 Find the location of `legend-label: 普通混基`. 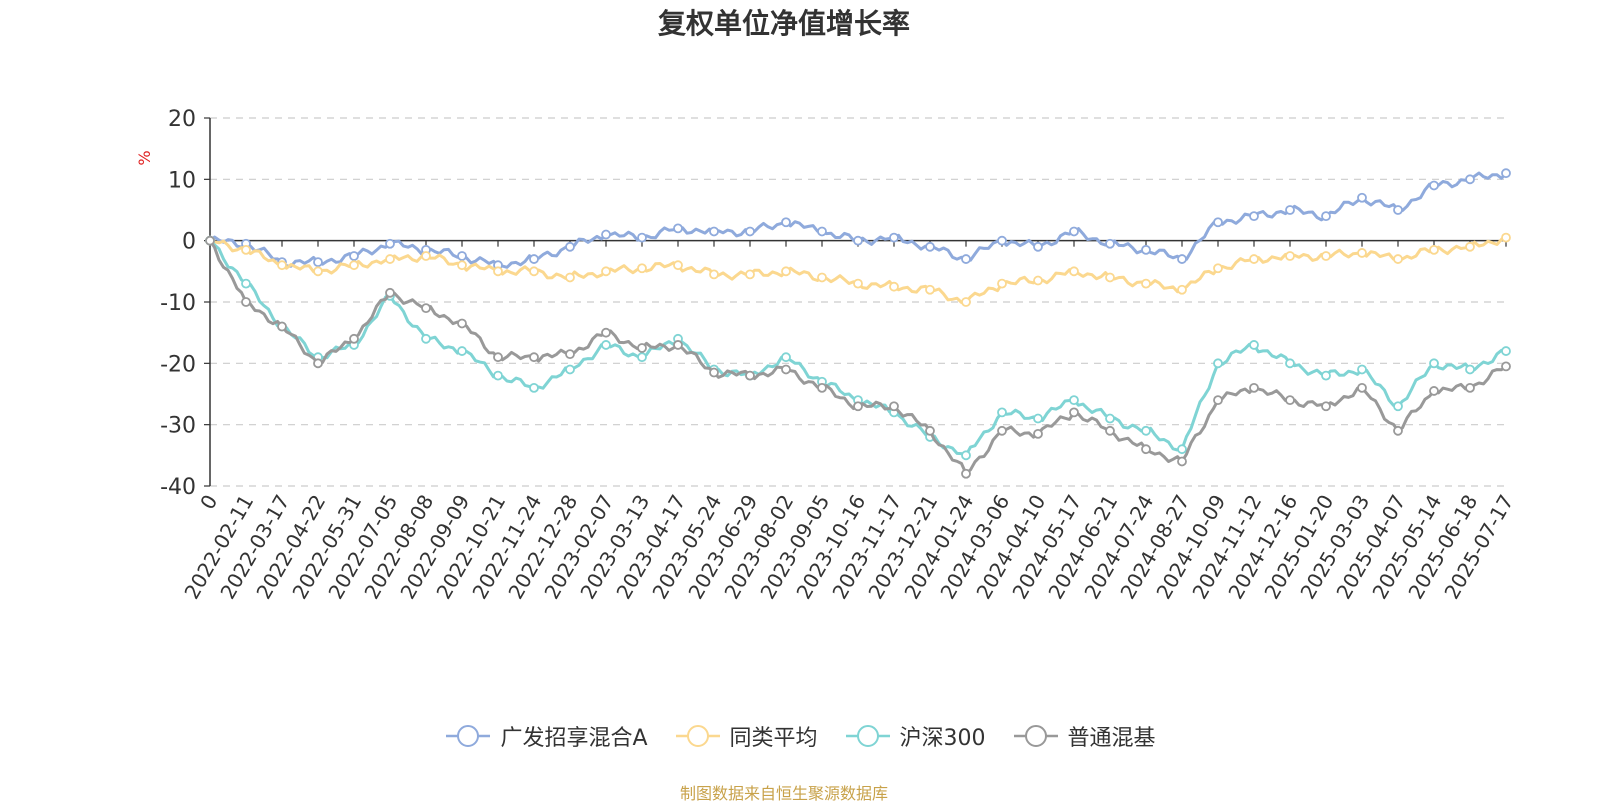

legend-label: 普通混基 is located at coordinates (1111, 738).